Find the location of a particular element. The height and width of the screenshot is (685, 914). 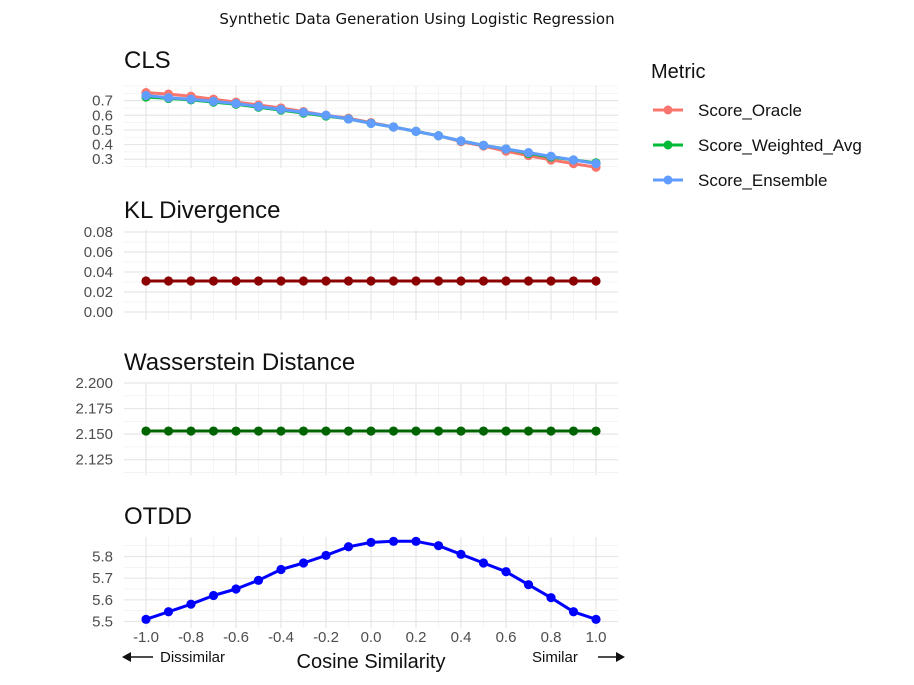

x-tick-label: -0.6 is located at coordinates (236, 637).